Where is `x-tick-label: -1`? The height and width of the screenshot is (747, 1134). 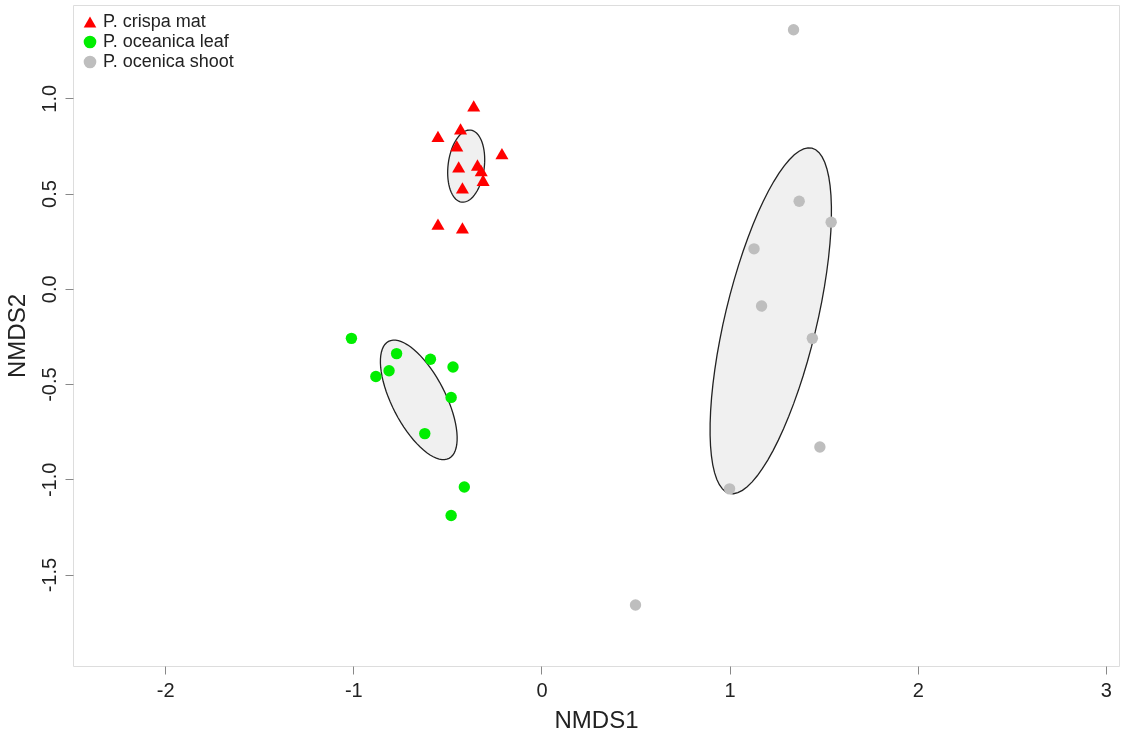 x-tick-label: -1 is located at coordinates (353, 689).